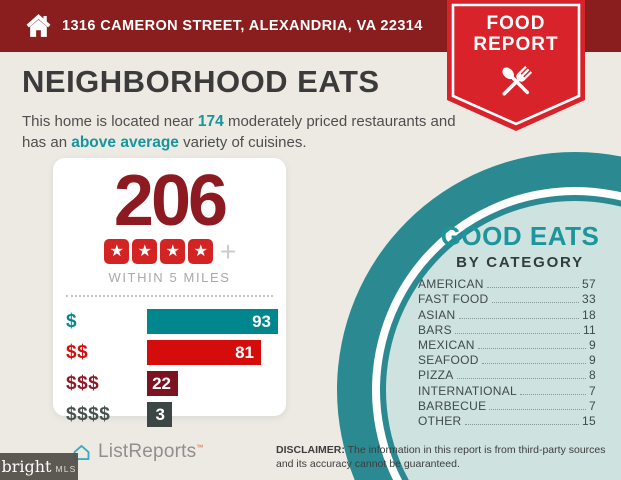 This screenshot has width=621, height=480. Describe the element at coordinates (451, 284) in the screenshot. I see `category-name: AMERICAN` at that location.